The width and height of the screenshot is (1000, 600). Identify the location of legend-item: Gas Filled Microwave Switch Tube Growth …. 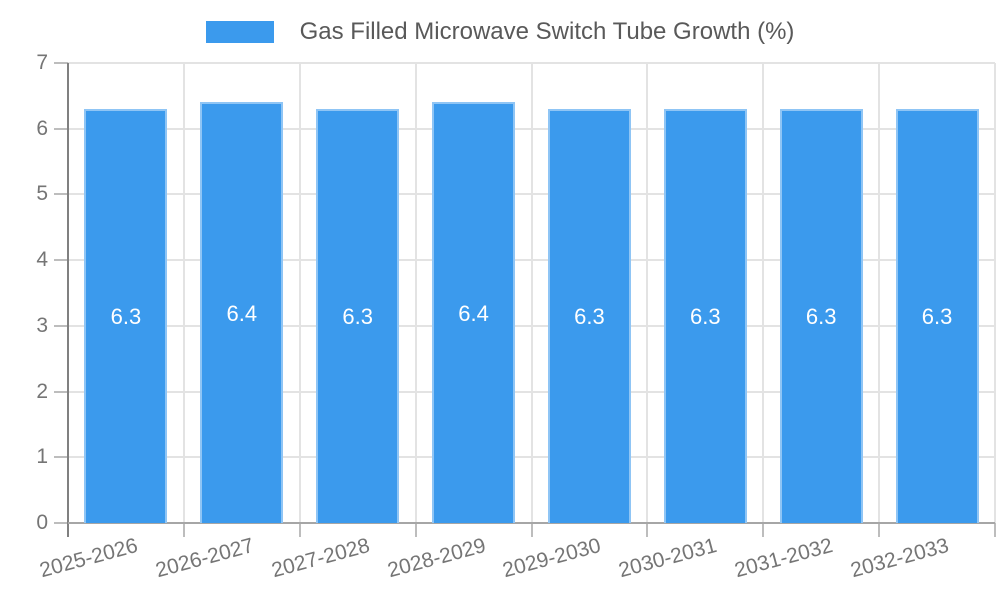
(500, 32).